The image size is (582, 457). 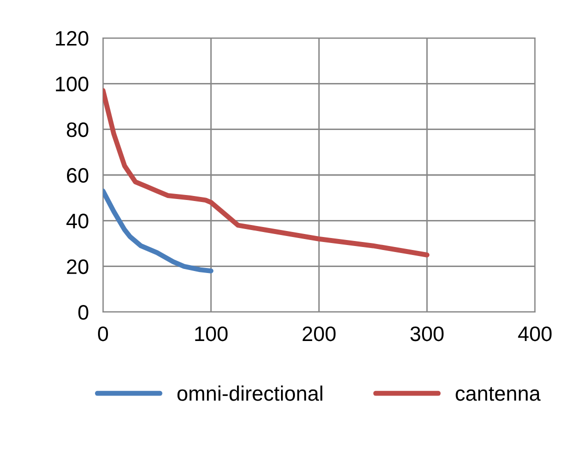 I want to click on y-tick-label: 20, so click(x=77, y=266).